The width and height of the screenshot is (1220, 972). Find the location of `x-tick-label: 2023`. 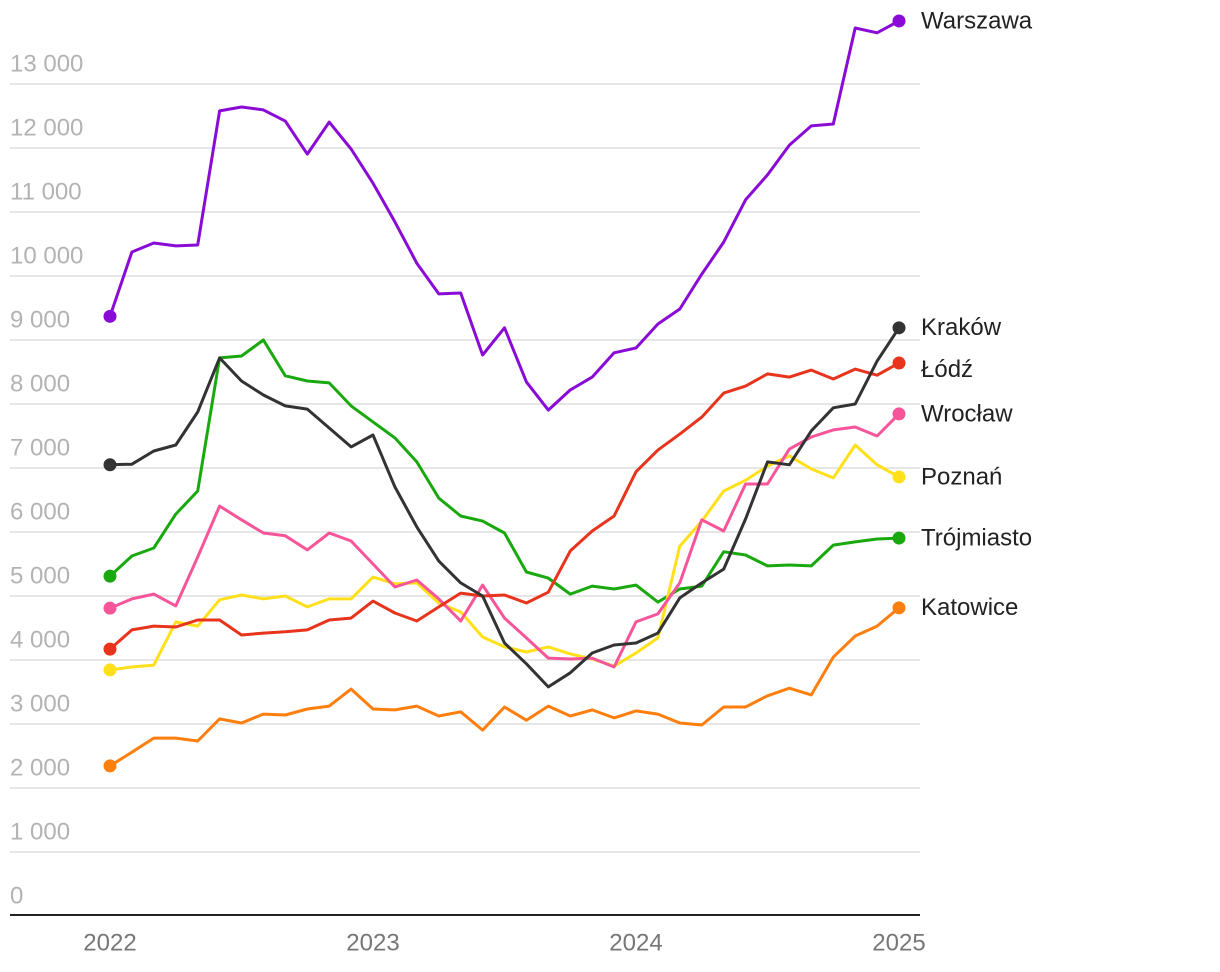

x-tick-label: 2023 is located at coordinates (372, 942).